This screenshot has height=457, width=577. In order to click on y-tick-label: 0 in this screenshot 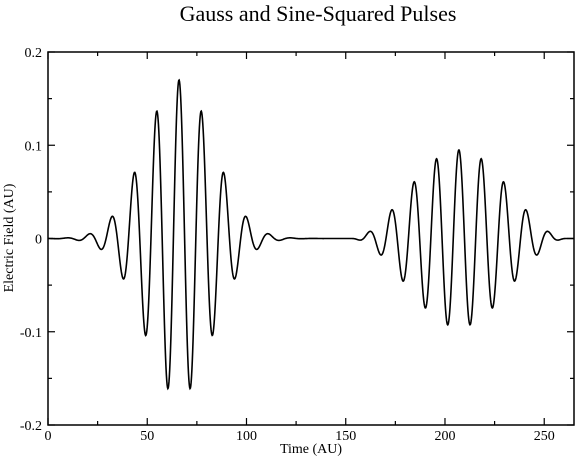, I will do `click(38, 240)`.